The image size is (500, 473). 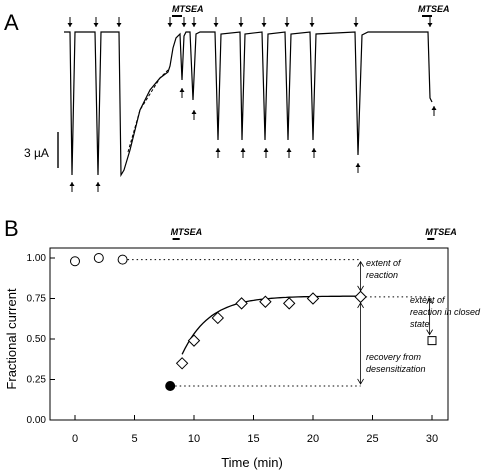 I want to click on x-axis-title: Time (min), so click(x=252, y=462).